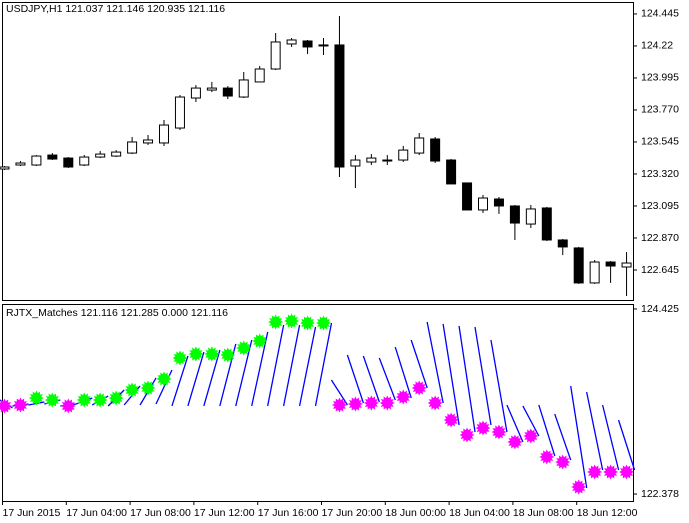 This screenshot has height=523, width=689. Describe the element at coordinates (607, 513) in the screenshot. I see `x-tick-label: 18 Jun 12:00` at that location.